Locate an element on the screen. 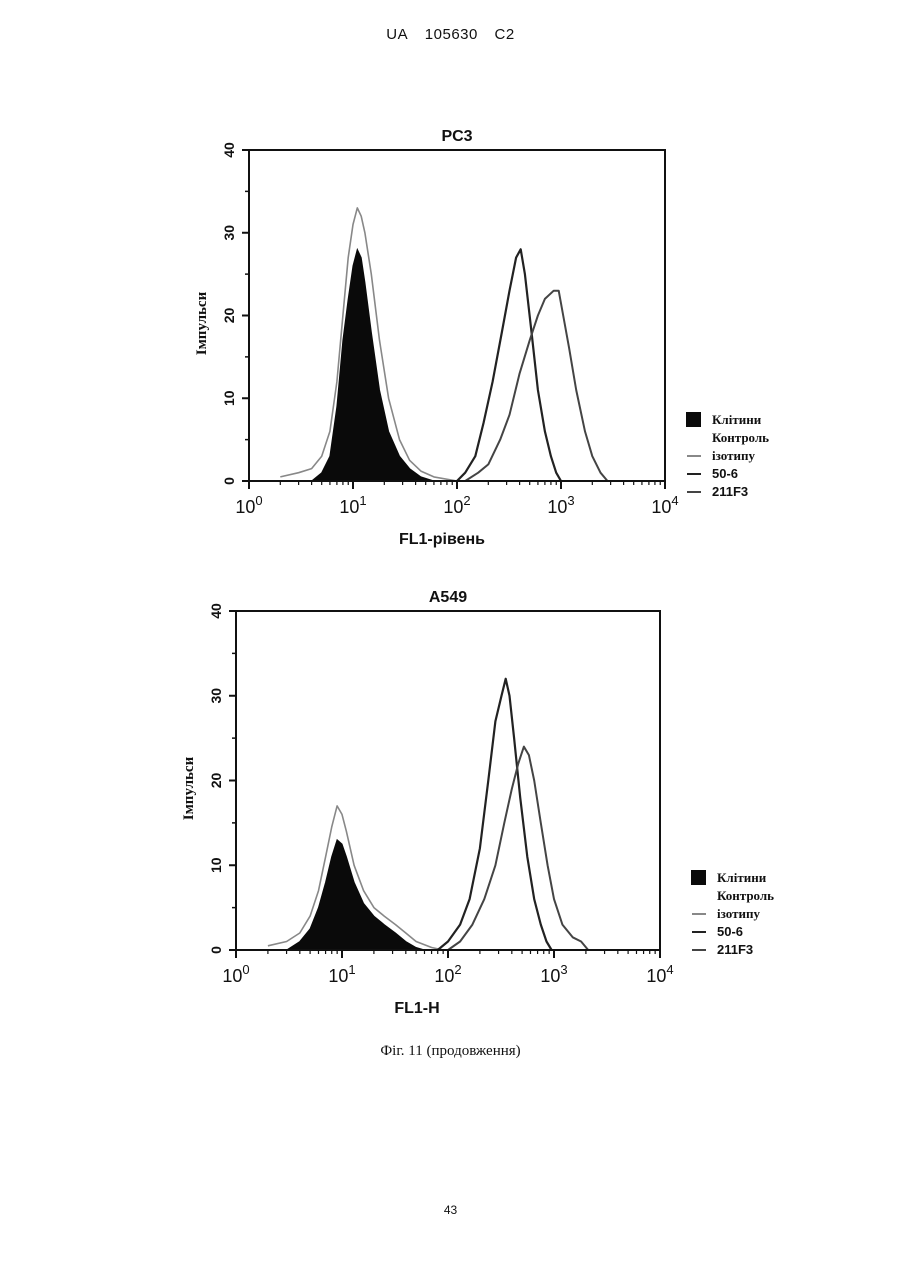  chart-title: PC3 is located at coordinates (456, 136).